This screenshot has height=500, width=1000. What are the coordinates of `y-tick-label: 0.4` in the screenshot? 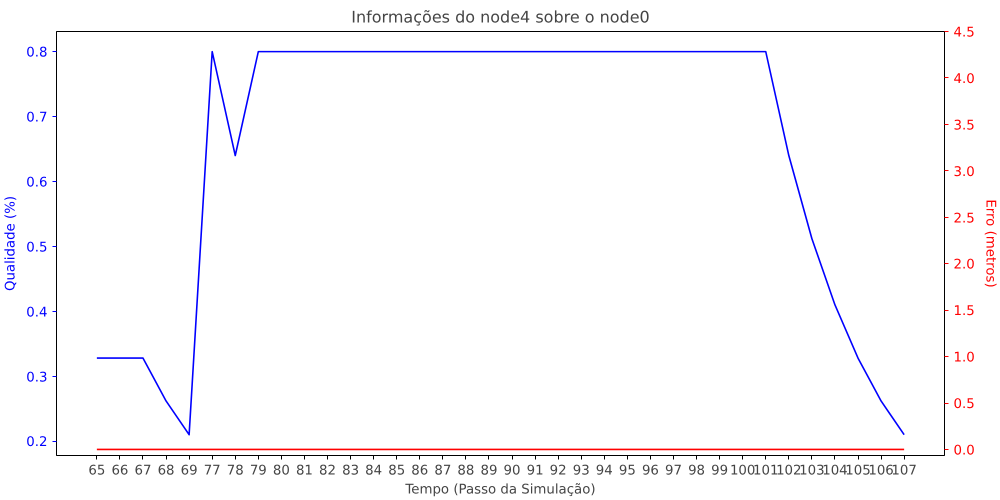 It's located at (37, 312).